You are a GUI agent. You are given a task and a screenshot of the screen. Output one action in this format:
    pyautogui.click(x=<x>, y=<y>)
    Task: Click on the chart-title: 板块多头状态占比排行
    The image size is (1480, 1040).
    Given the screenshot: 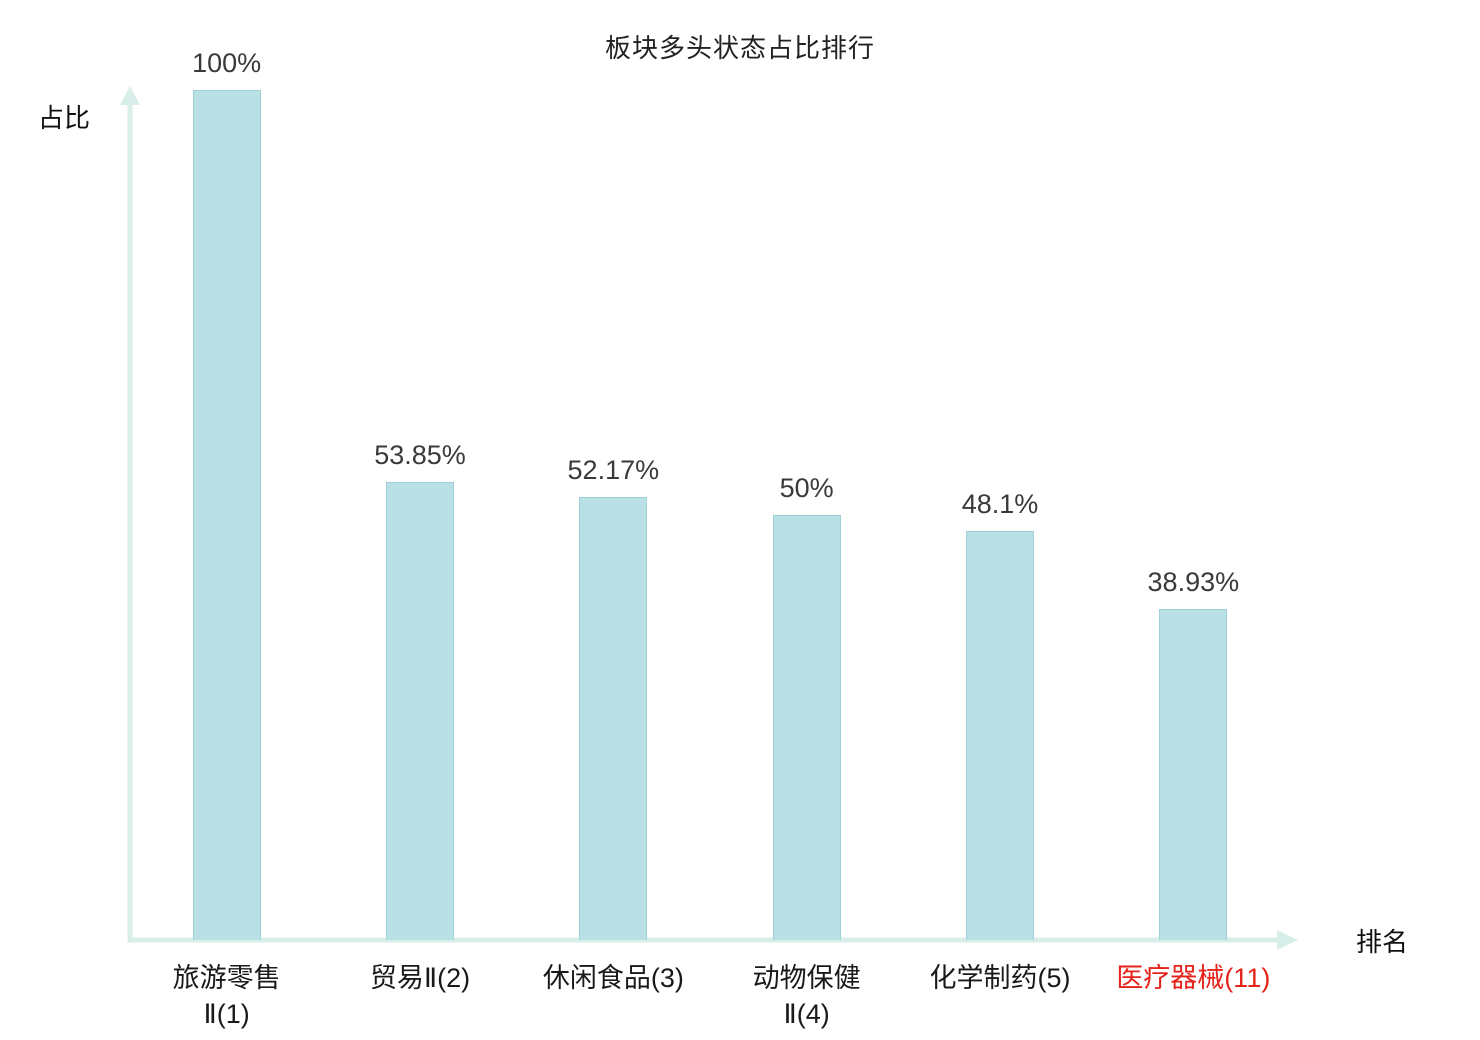 What is the action you would take?
    pyautogui.click(x=739, y=48)
    